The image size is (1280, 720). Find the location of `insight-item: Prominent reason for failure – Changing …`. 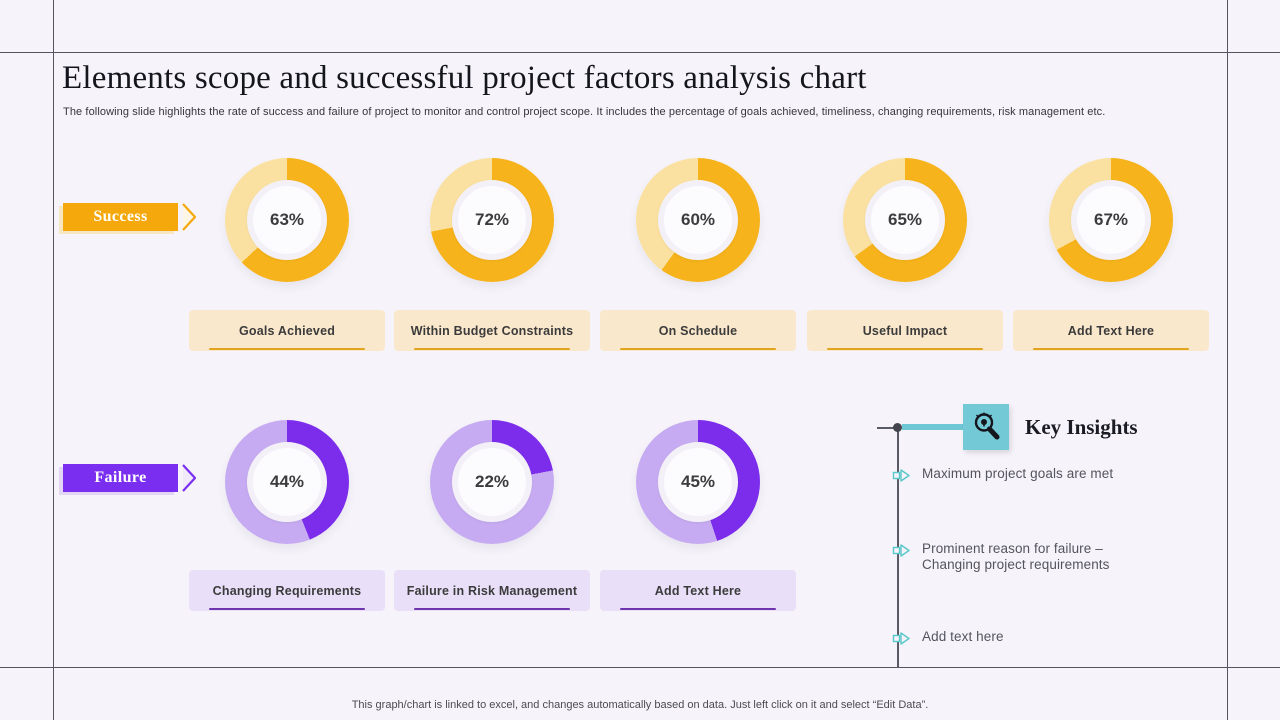

insight-item: Prominent reason for failure – Changing … is located at coordinates (1055, 557).